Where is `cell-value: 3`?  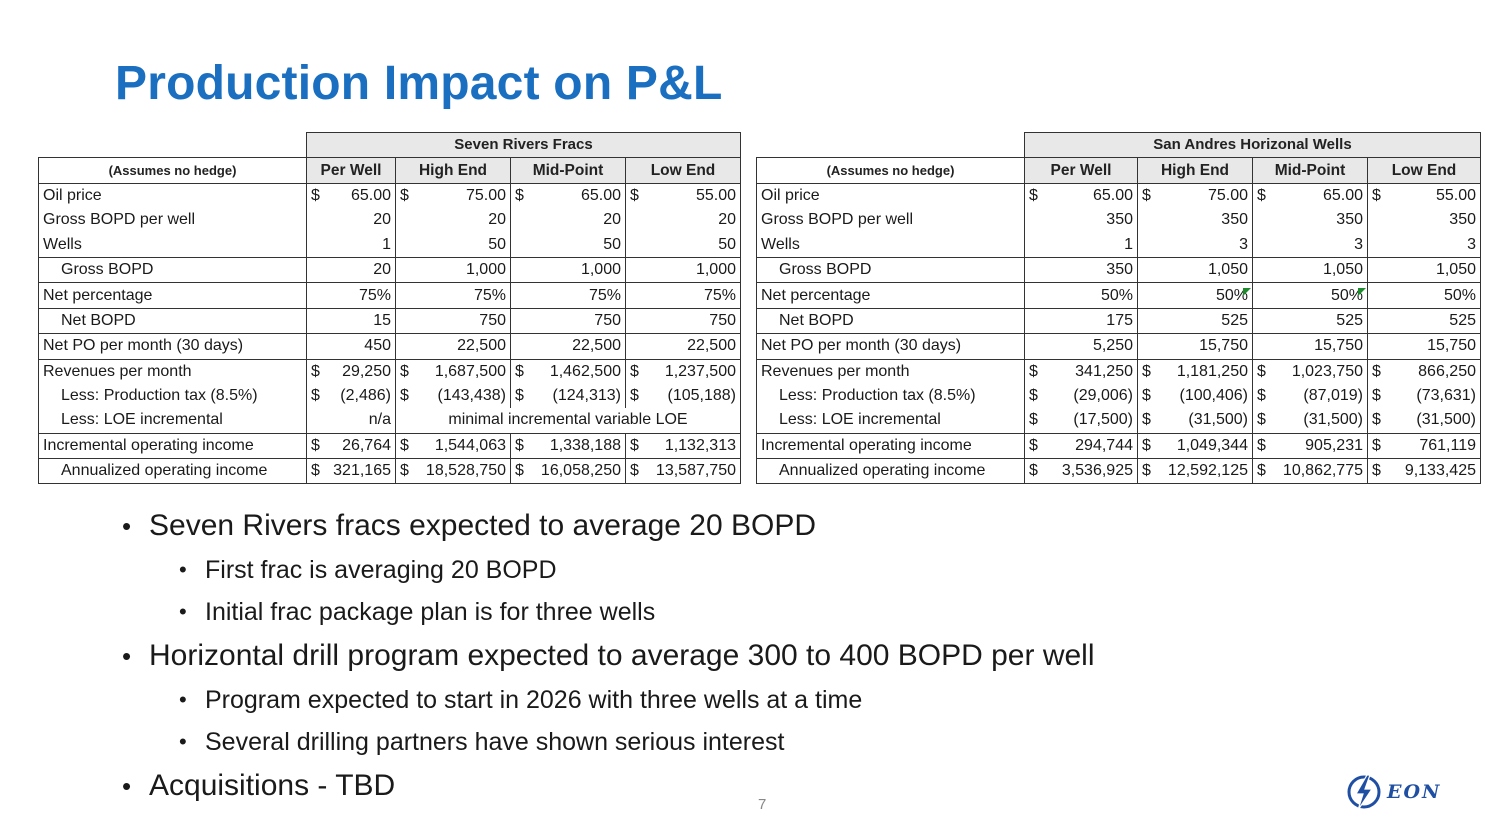
cell-value: 3 is located at coordinates (1243, 244).